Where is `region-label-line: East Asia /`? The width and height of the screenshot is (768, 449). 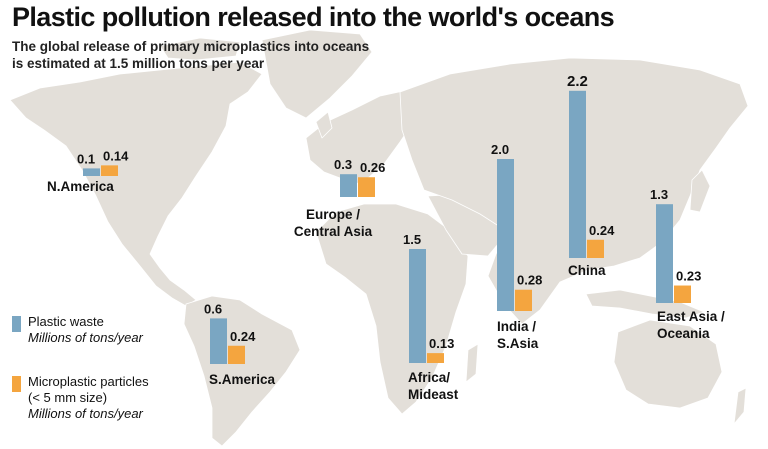
region-label-line: East Asia / is located at coordinates (691, 316).